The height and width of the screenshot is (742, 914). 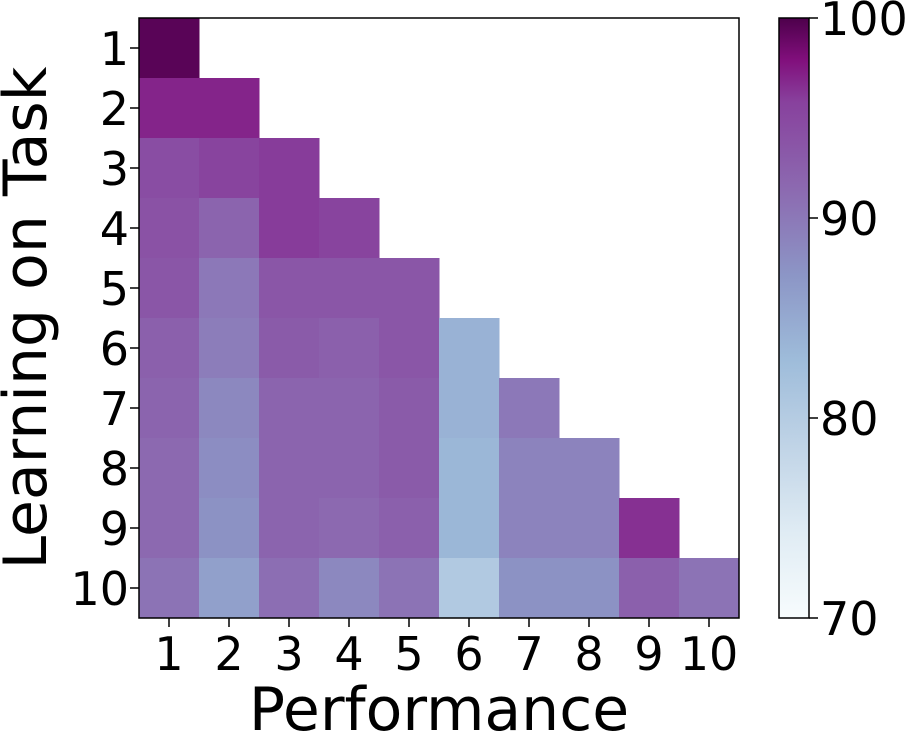 What do you see at coordinates (104, 319) in the screenshot?
I see `y-axis-ticks: 1 2 3 4 5 6 7 8 9 10` at bounding box center [104, 319].